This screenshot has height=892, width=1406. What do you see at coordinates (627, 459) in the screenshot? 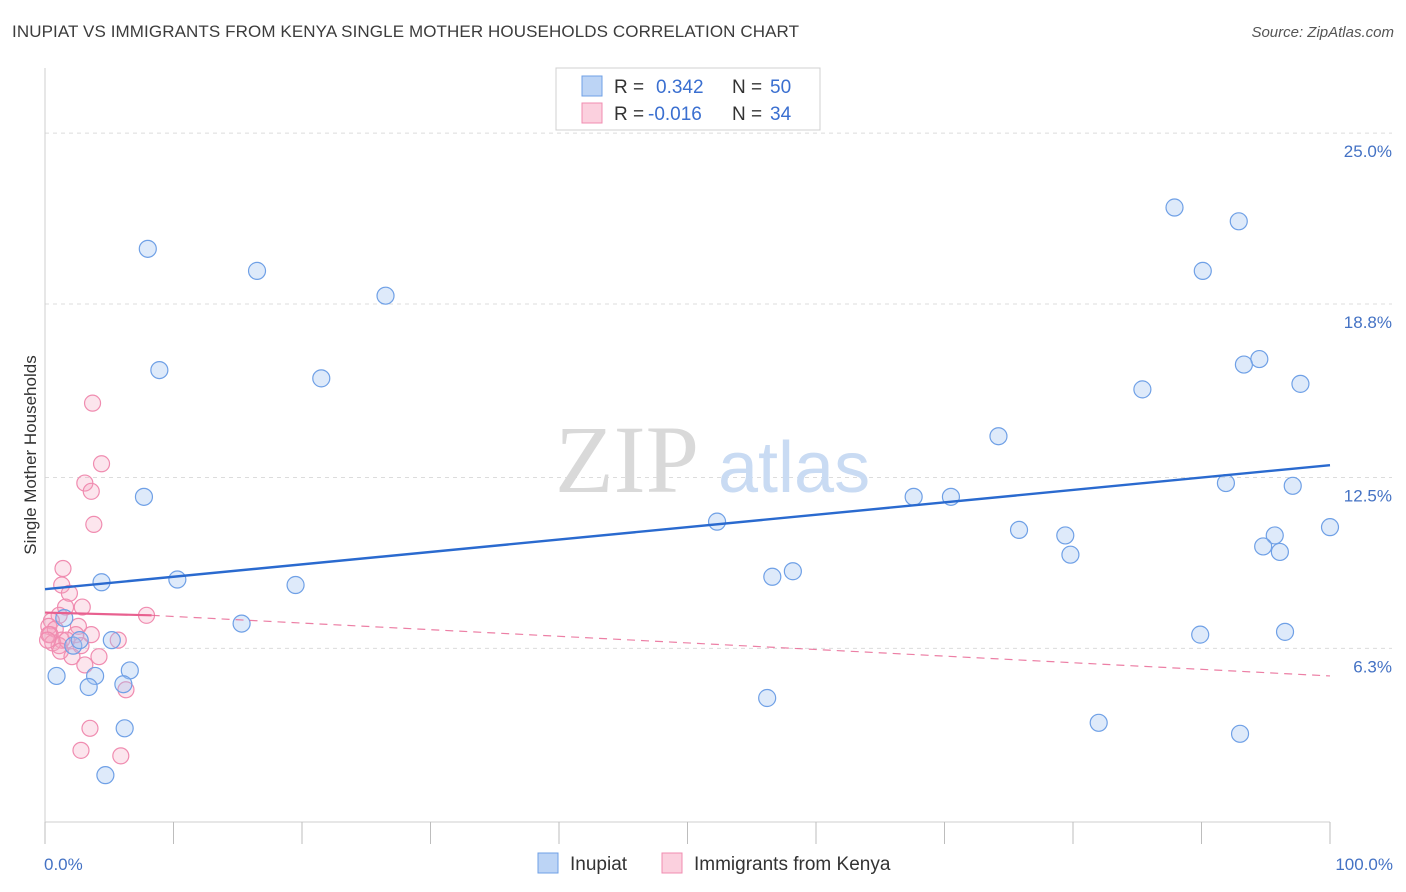
I see `watermark-zip: ZIP` at bounding box center [627, 459].